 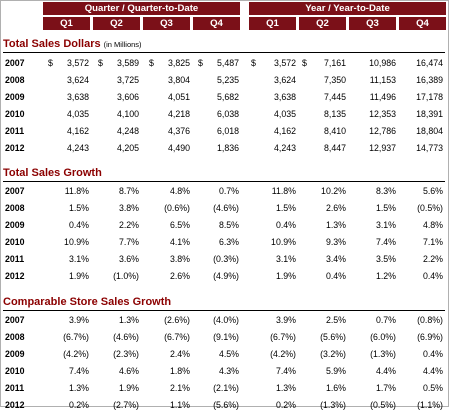 I want to click on table-row: 2012 1.9% (1.0%) 2.6% (4.9%) 1.9% 0.4% 1.2% 0.4%, so click(x=224, y=276).